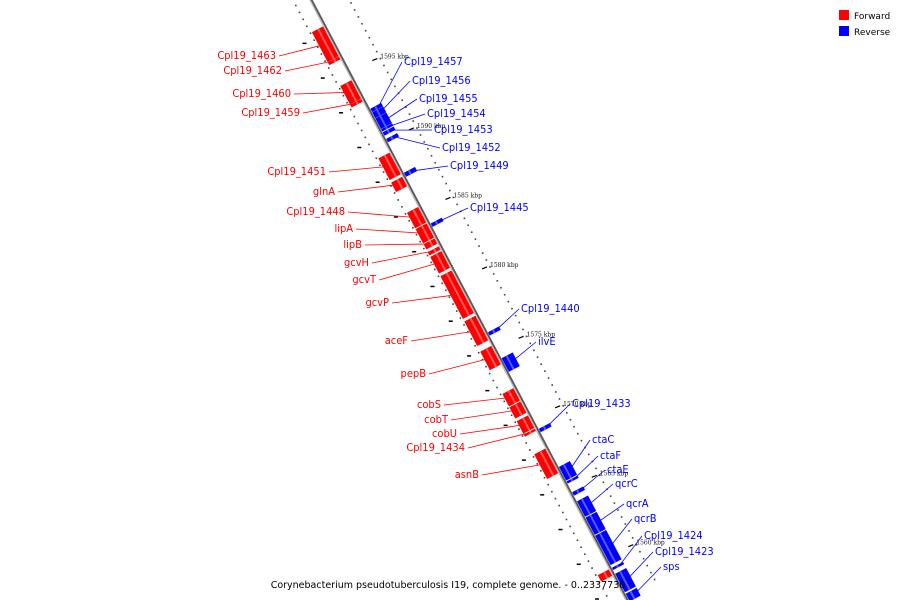  What do you see at coordinates (603, 439) in the screenshot?
I see `reverse-gene-label: ctaC` at bounding box center [603, 439].